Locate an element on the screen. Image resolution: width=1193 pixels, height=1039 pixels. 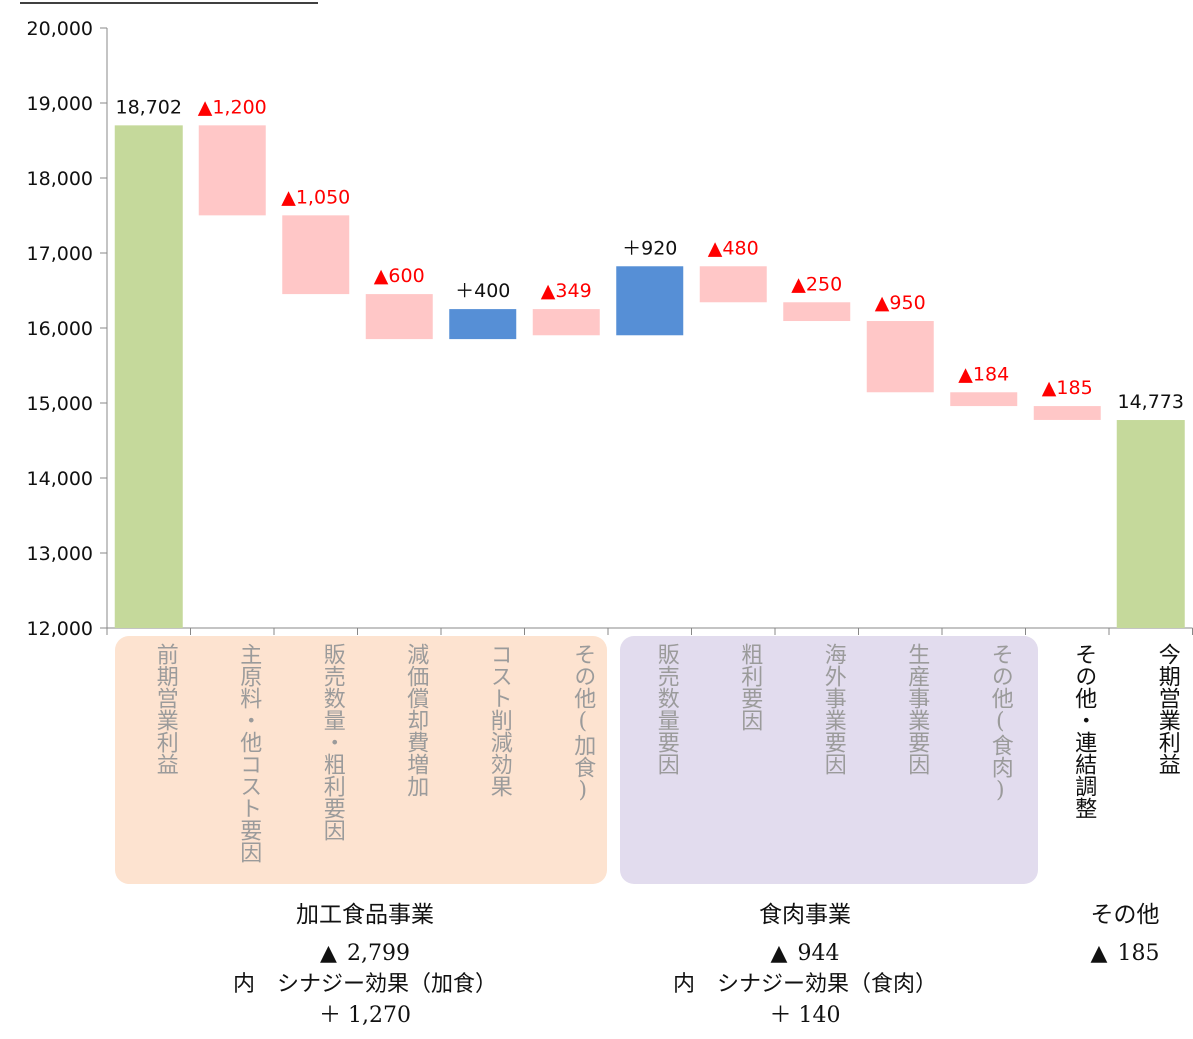
y-tick-label: 19,000 is located at coordinates (60, 104).